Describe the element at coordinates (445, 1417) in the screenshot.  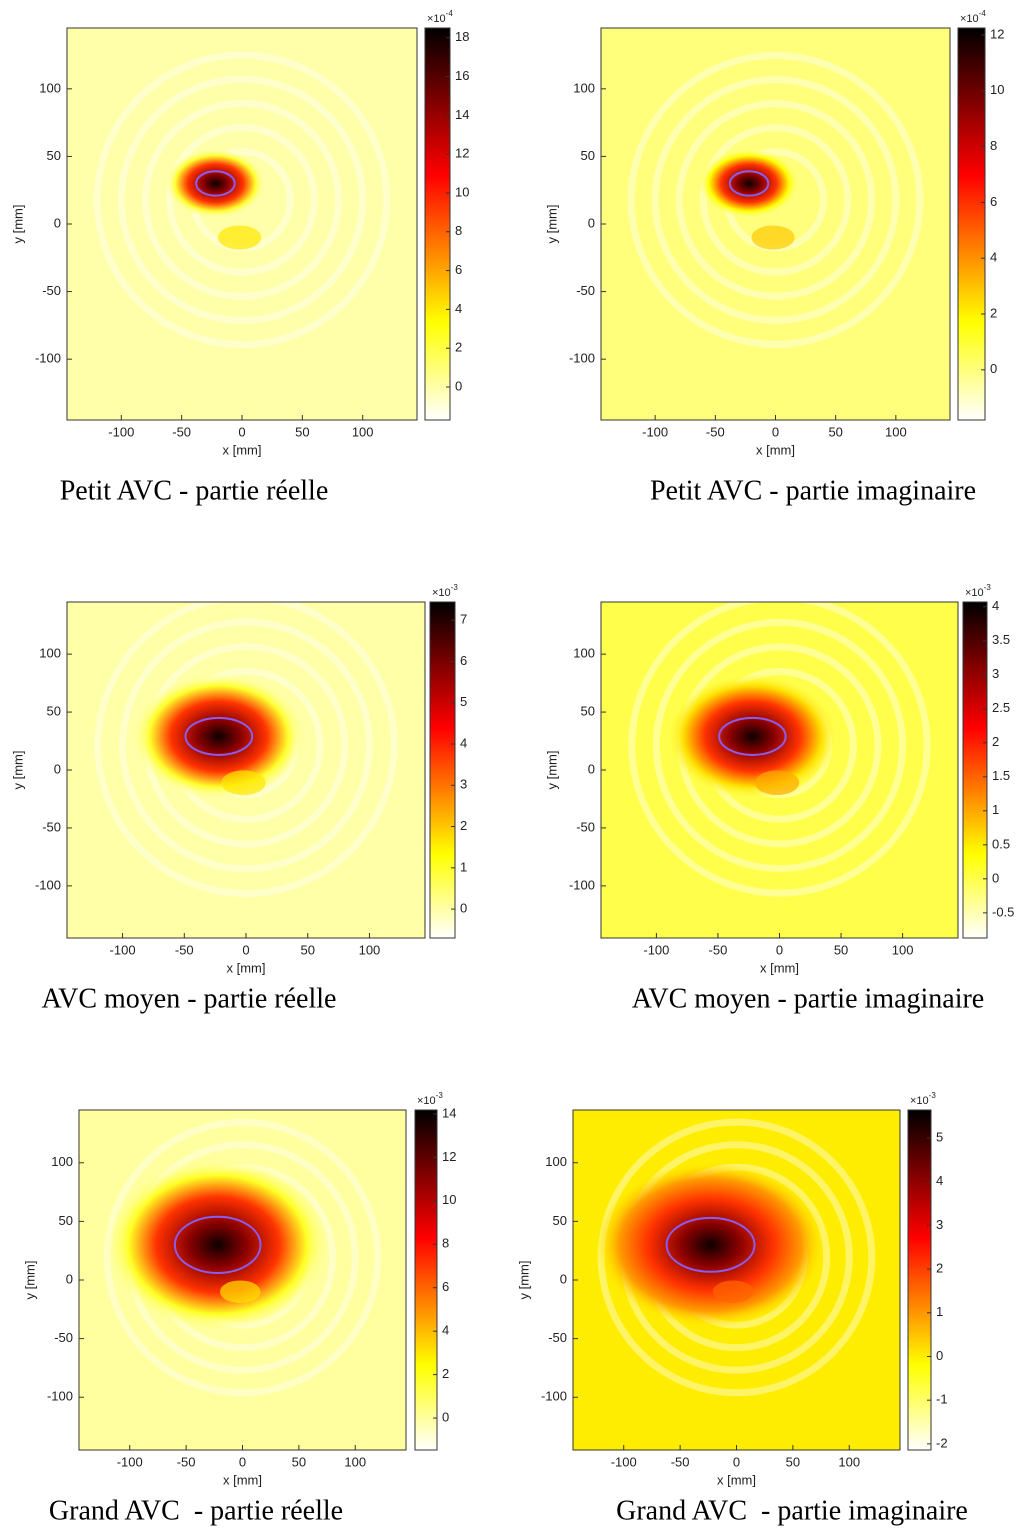
I see `colorbar-tick-label: 0` at that location.